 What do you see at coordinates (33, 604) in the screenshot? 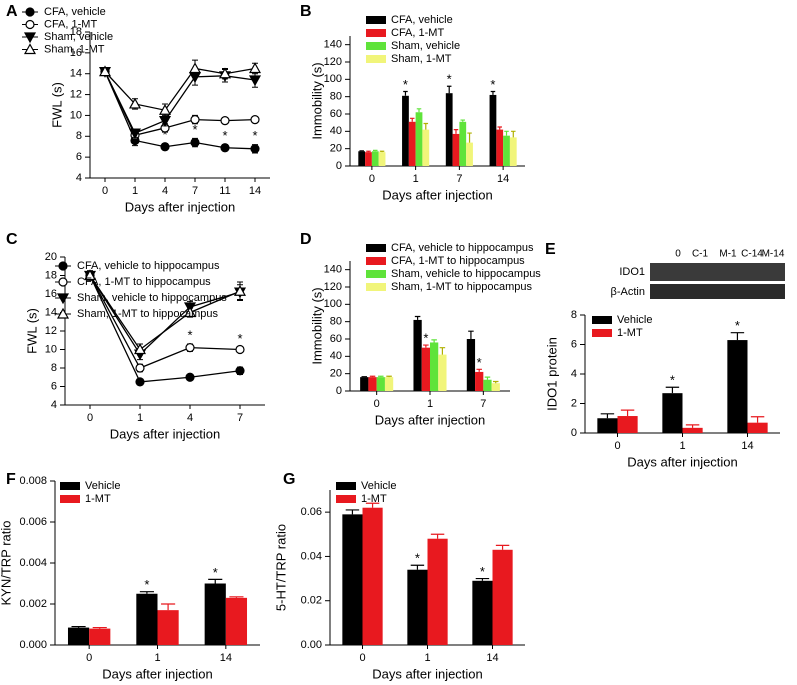
I see `y-tick-label: 0.002` at bounding box center [33, 604].